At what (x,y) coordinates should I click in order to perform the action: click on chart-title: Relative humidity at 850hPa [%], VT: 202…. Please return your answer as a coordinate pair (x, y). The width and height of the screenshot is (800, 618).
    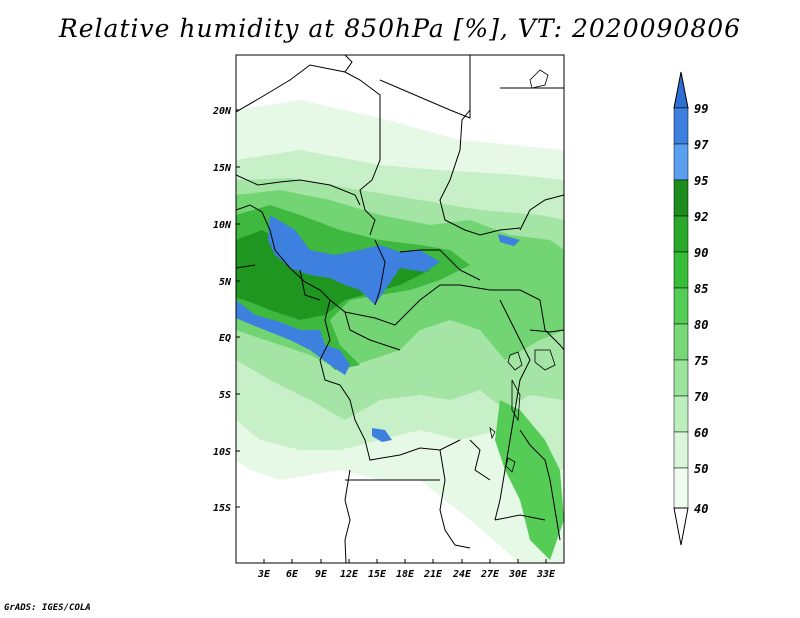
    Looking at the image, I should click on (400, 28).